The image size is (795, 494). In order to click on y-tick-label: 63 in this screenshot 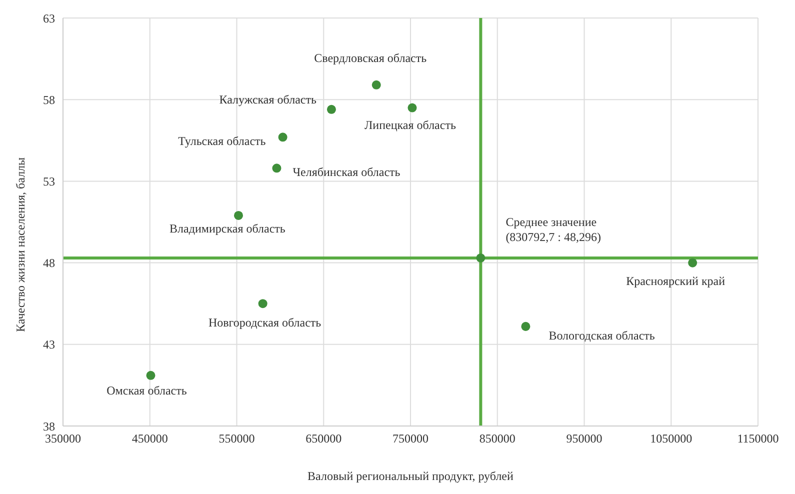, I will do `click(49, 18)`.